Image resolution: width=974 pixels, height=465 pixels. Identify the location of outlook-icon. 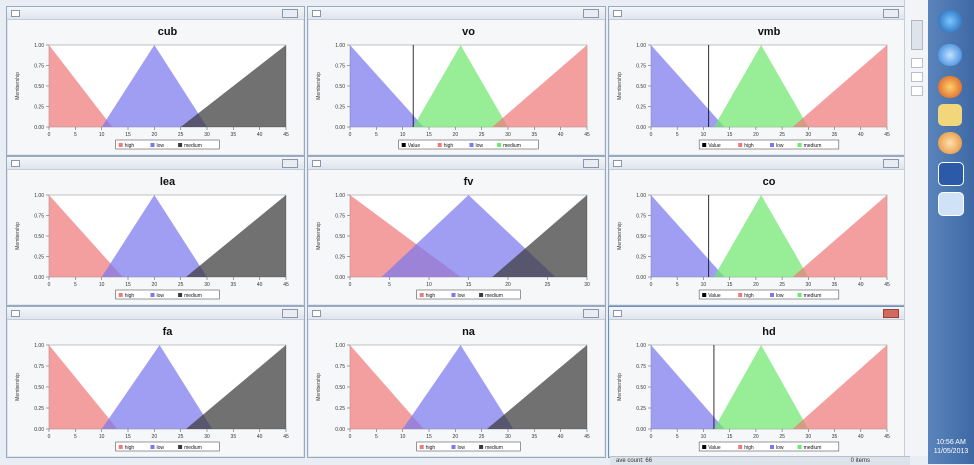
(950, 143).